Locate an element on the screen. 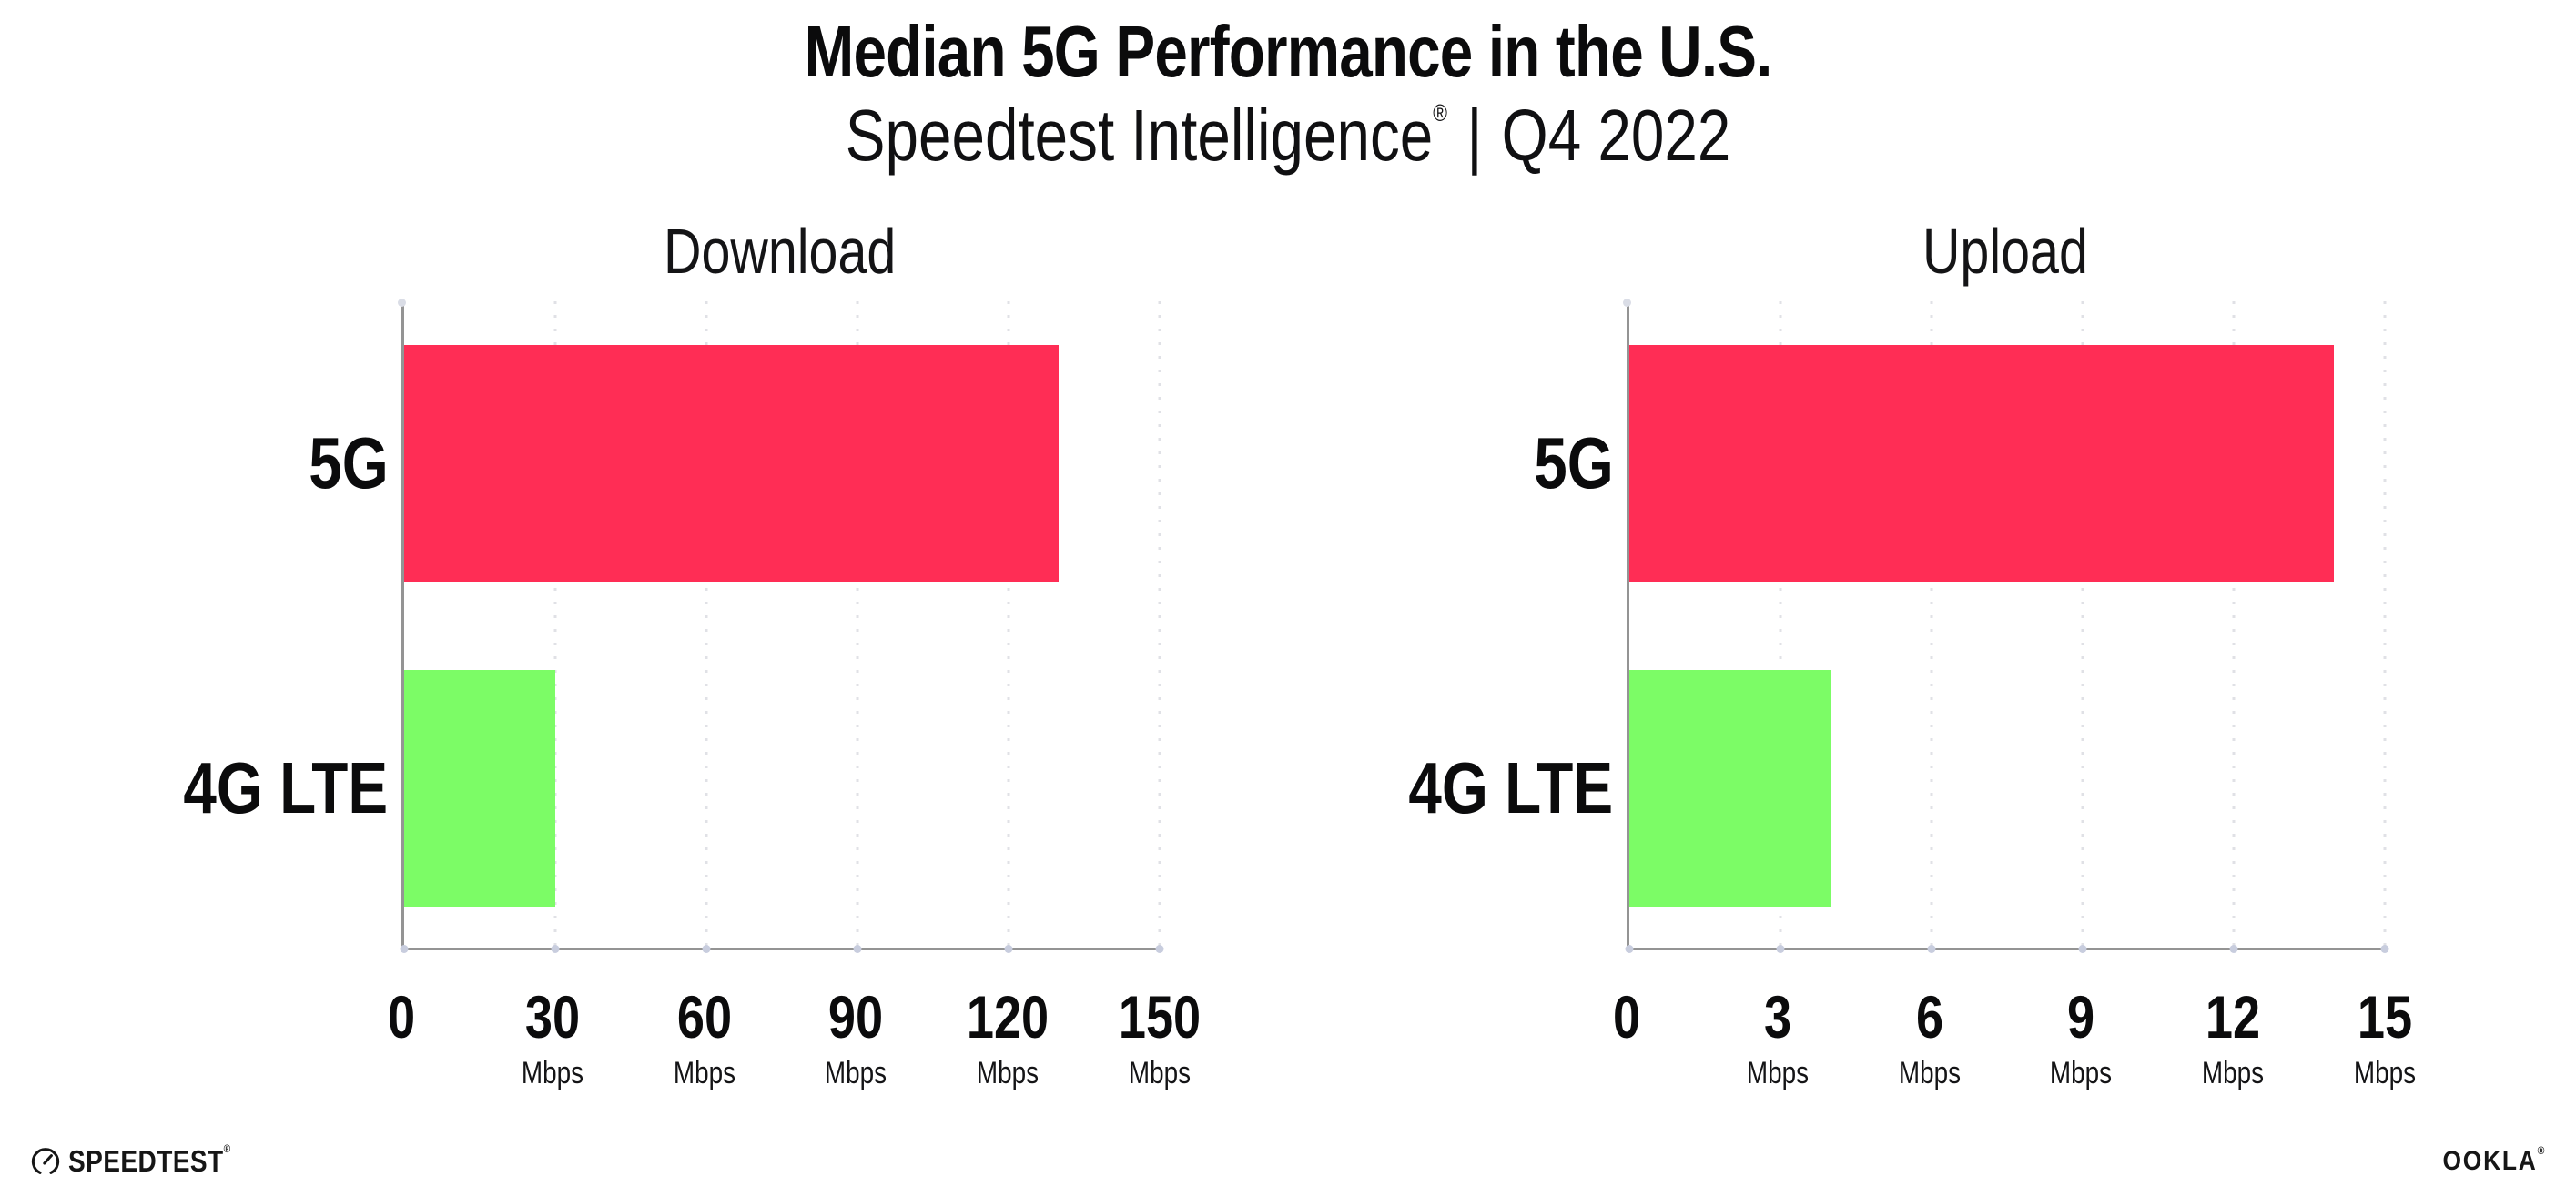 The image size is (2576, 1197). x-tick-value: 90 is located at coordinates (856, 1016).